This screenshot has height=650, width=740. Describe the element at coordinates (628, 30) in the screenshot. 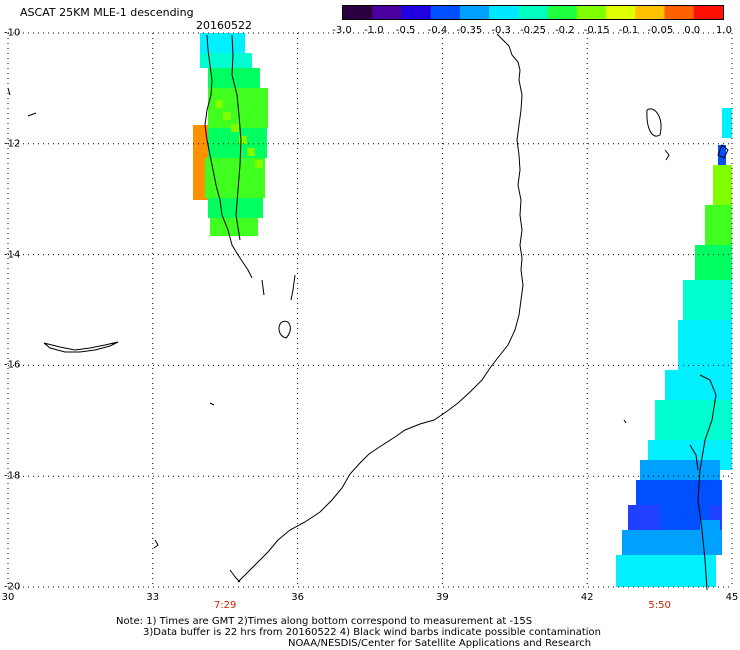

I see `colorbar-label: -0.1` at that location.